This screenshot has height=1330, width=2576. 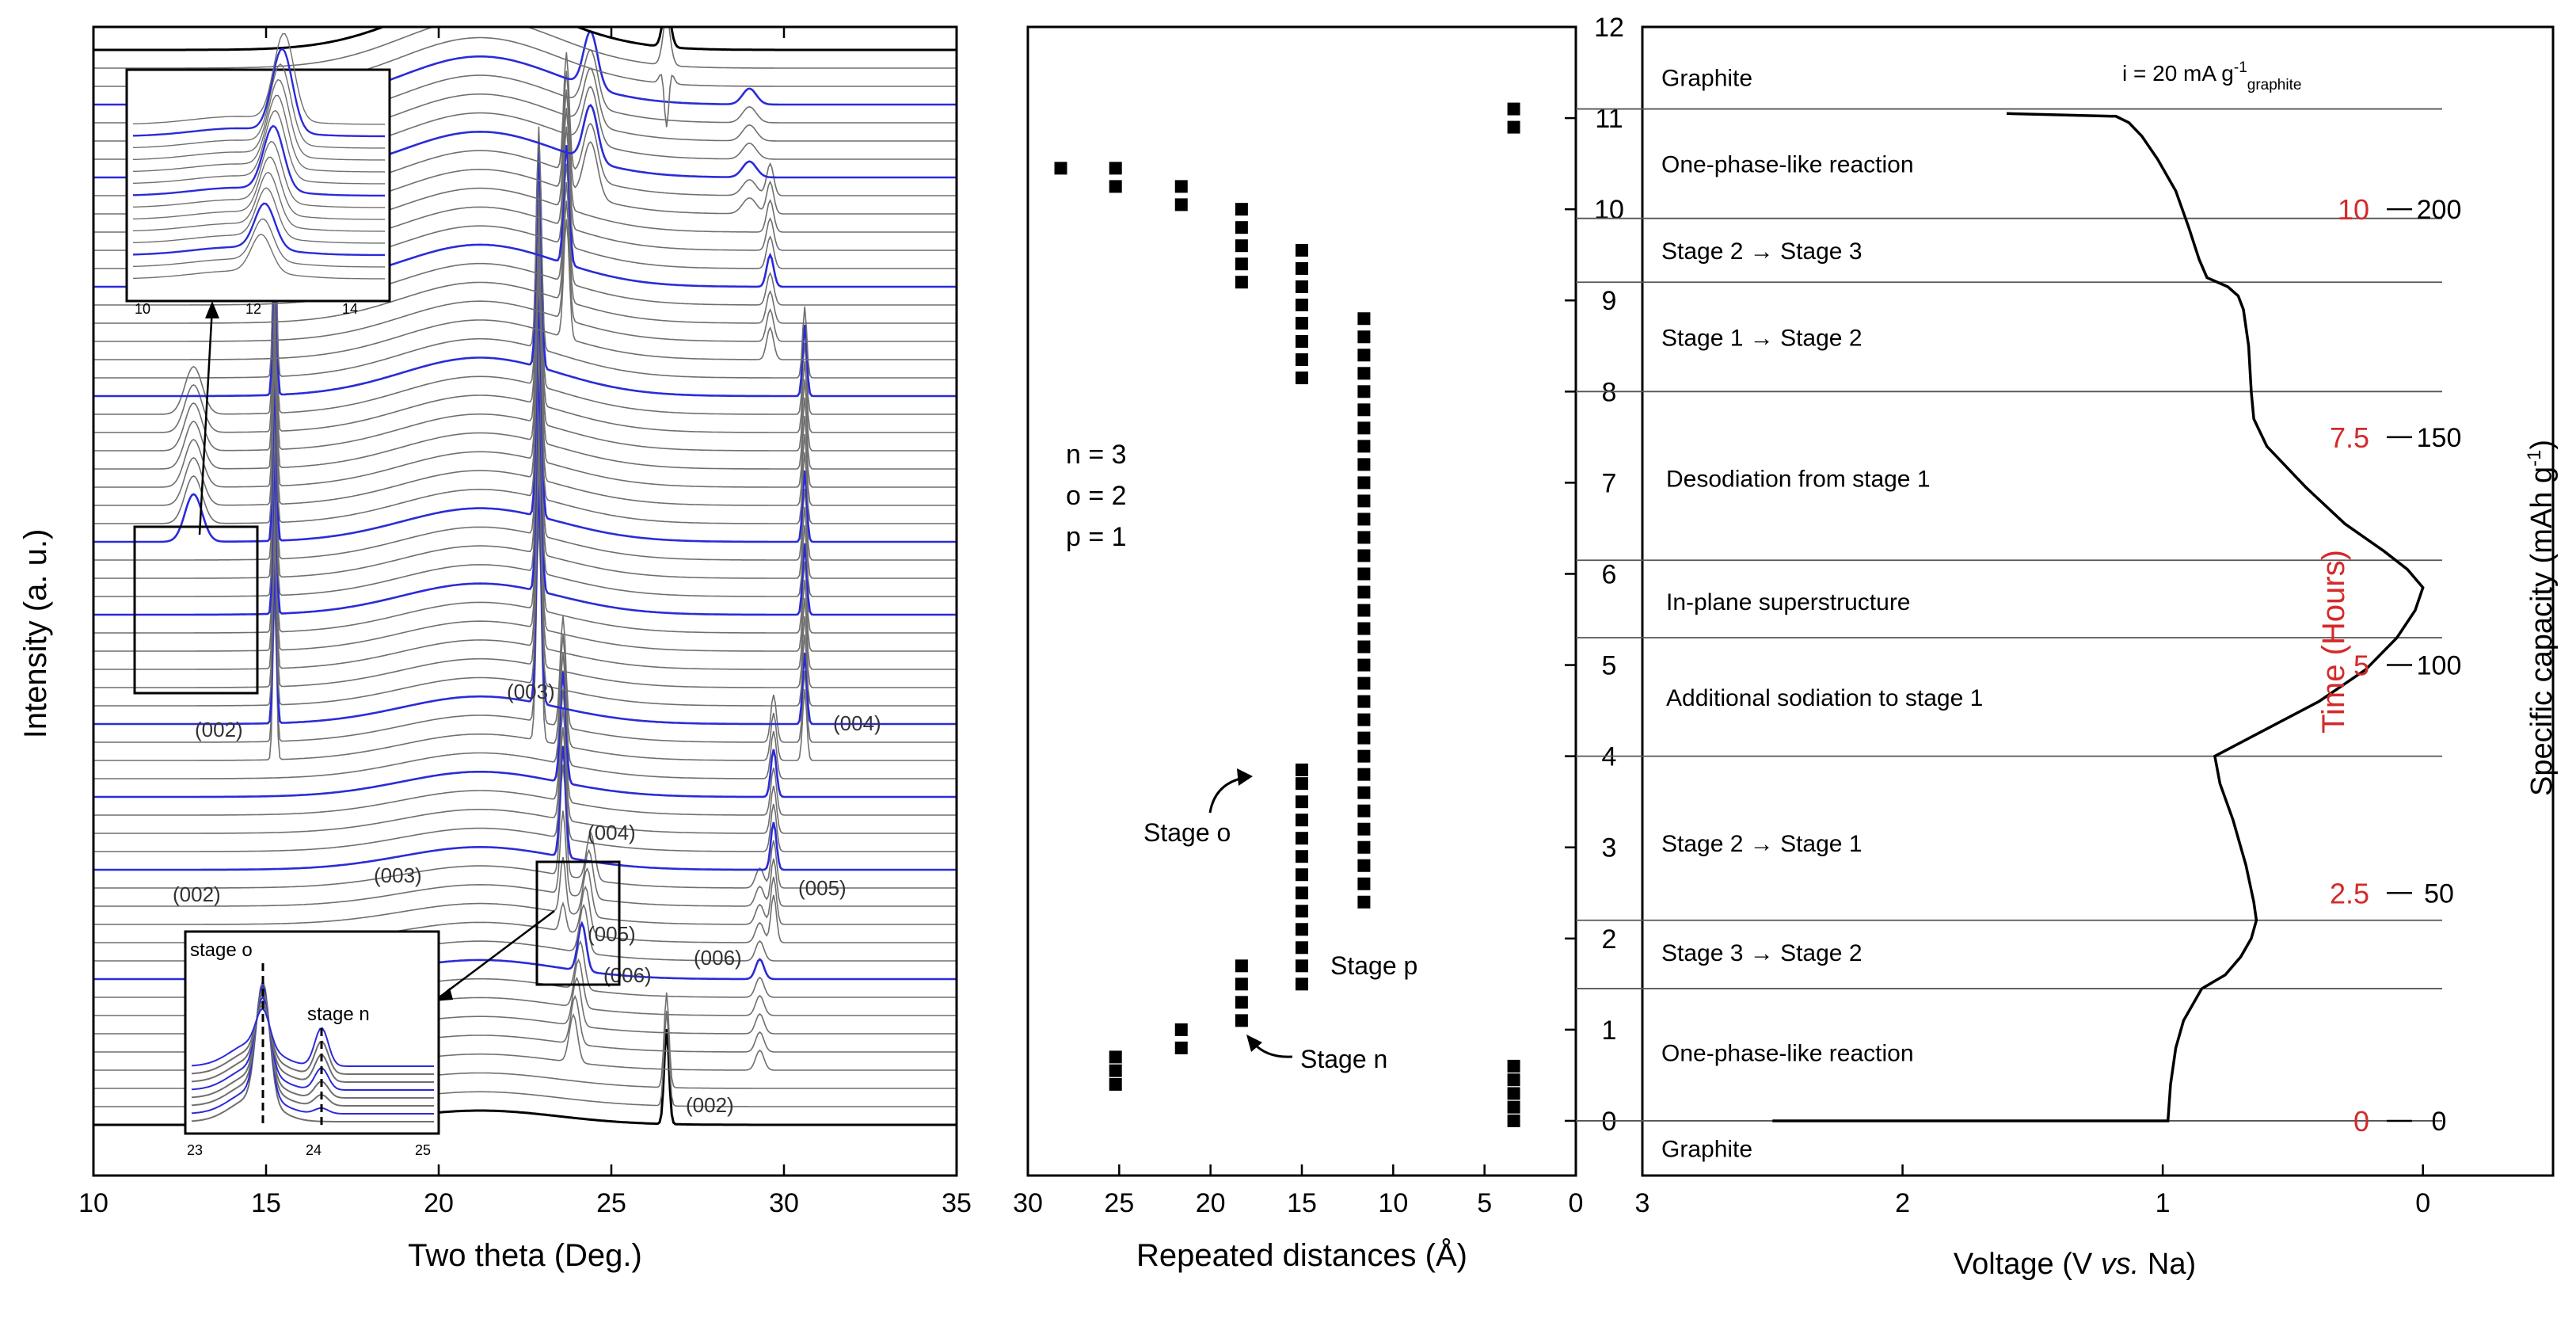 I want to click on step-tick-label: 2, so click(x=1609, y=939).